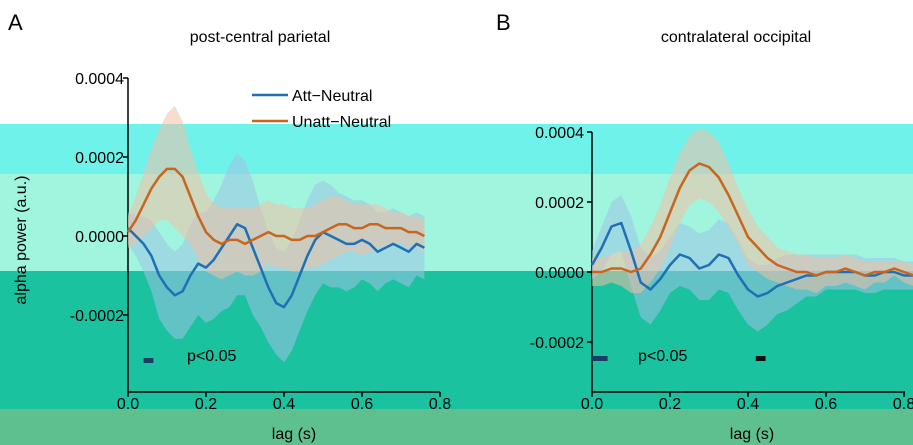  Describe the element at coordinates (275, 206) in the screenshot. I see `panel-a-unatt-line` at that location.